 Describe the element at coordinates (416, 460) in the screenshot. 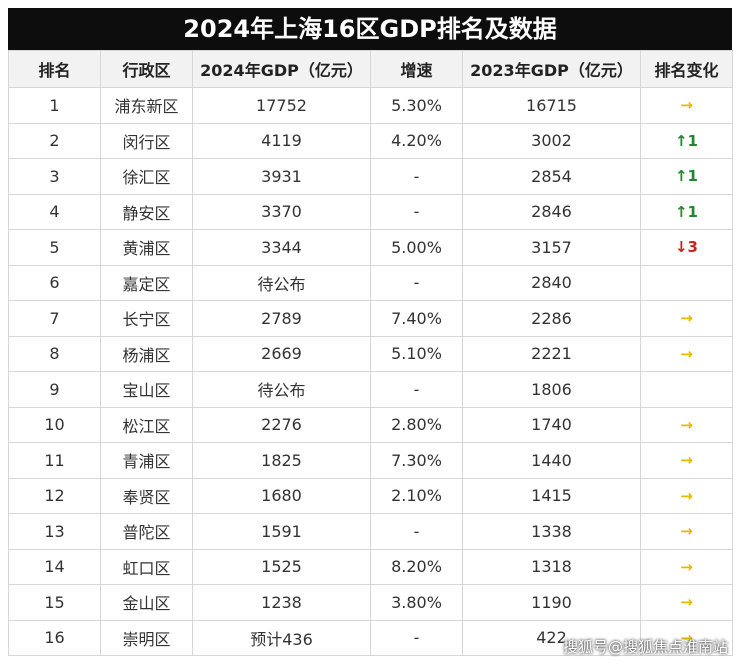

I see `table-cell: 7.30%` at that location.